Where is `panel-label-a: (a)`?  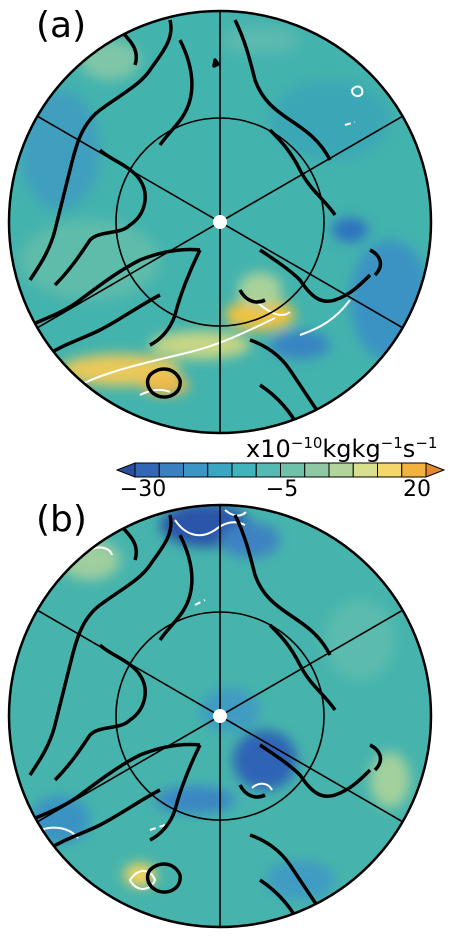
panel-label-a: (a) is located at coordinates (61, 25).